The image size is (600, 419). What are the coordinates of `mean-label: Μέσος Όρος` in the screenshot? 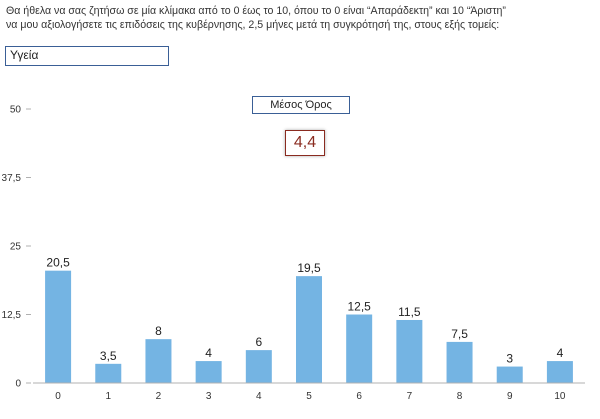 It's located at (301, 105).